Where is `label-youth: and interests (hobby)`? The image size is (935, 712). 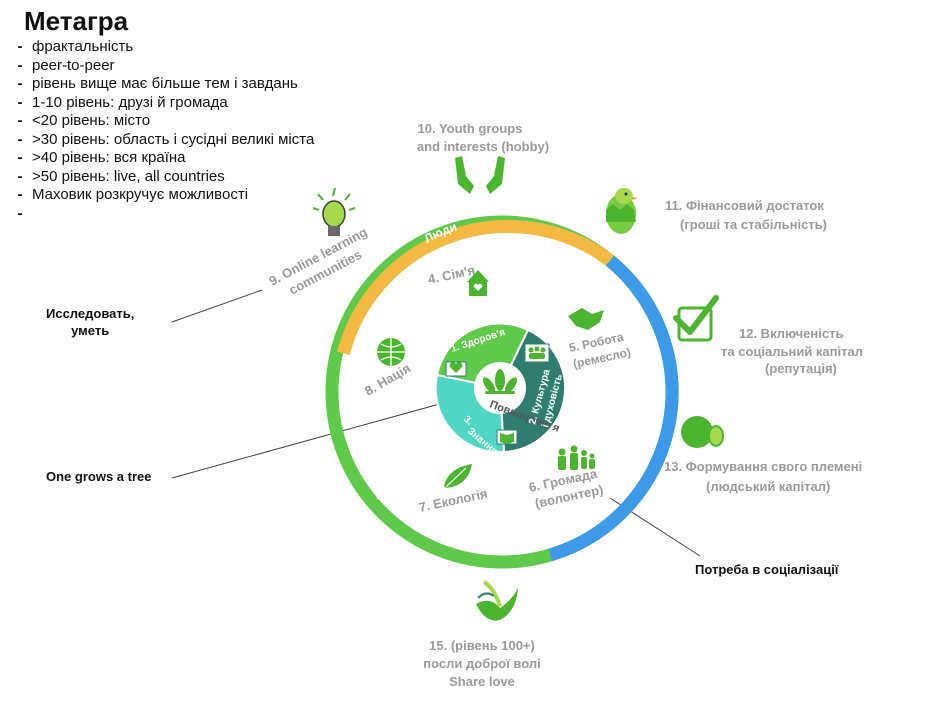 label-youth: and interests (hobby) is located at coordinates (483, 146).